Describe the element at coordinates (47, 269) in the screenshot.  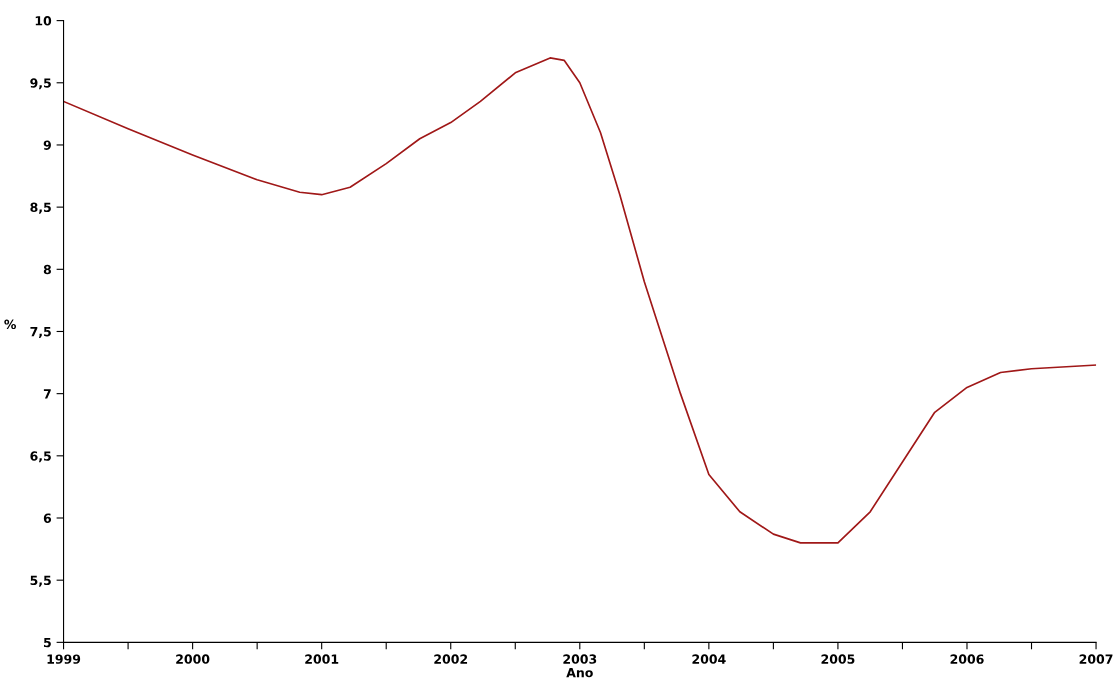
I see `y-tick-label: 8` at that location.